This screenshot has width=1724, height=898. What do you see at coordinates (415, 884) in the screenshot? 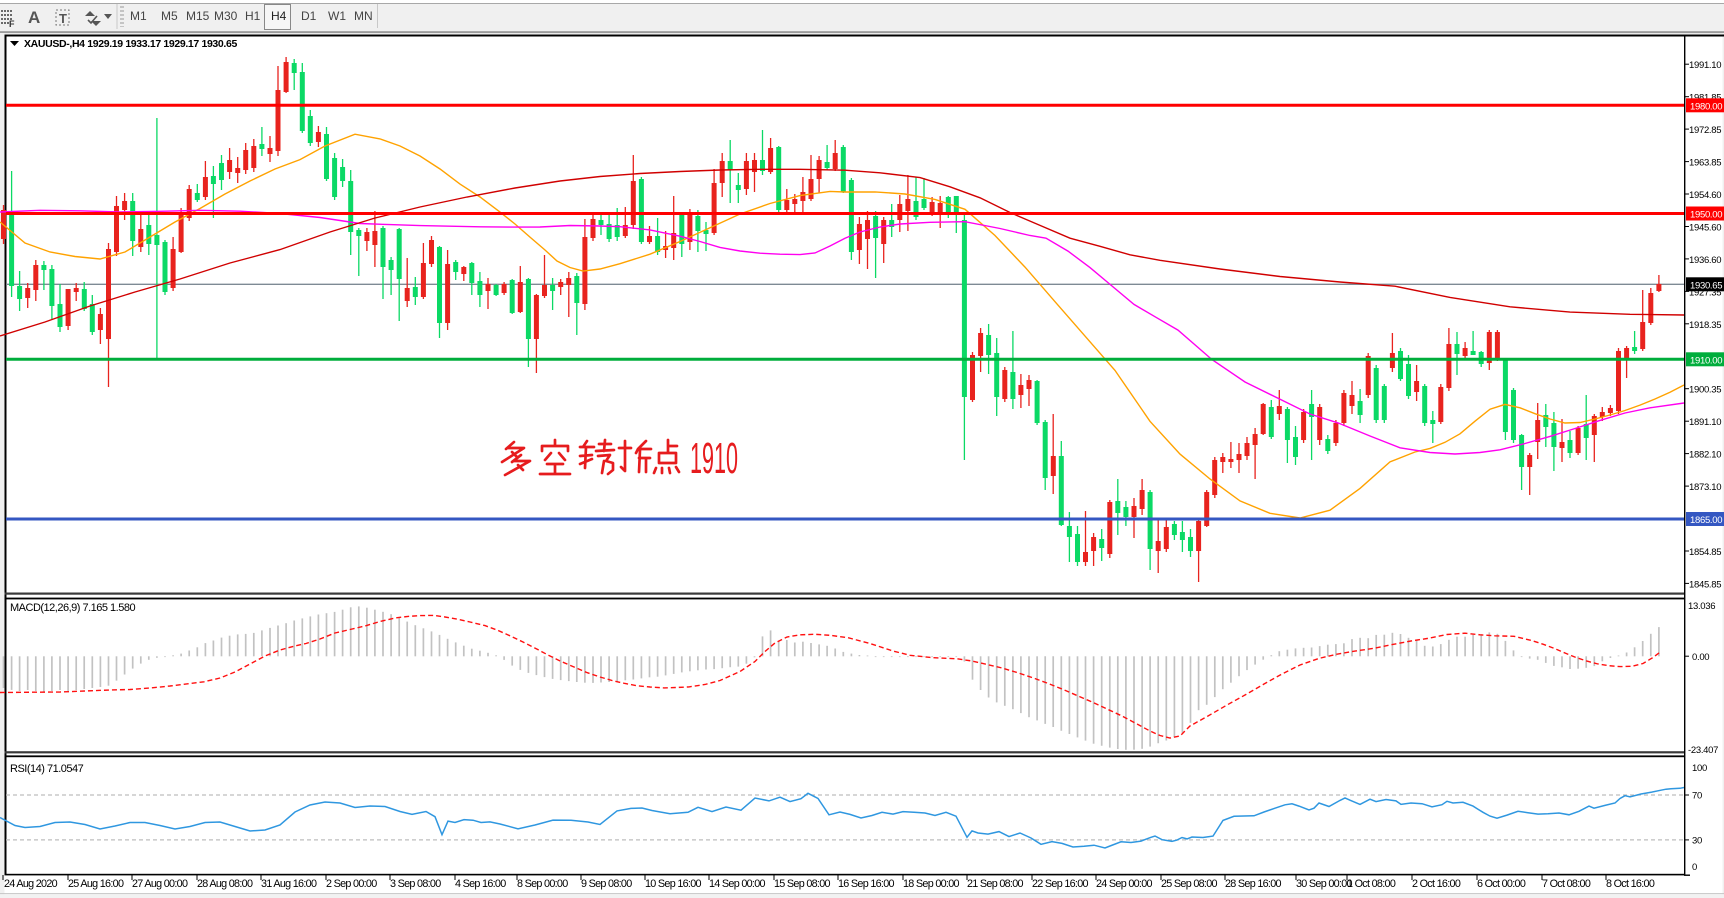
I see `svg-text: 3 Sep 08:00` at bounding box center [415, 884].